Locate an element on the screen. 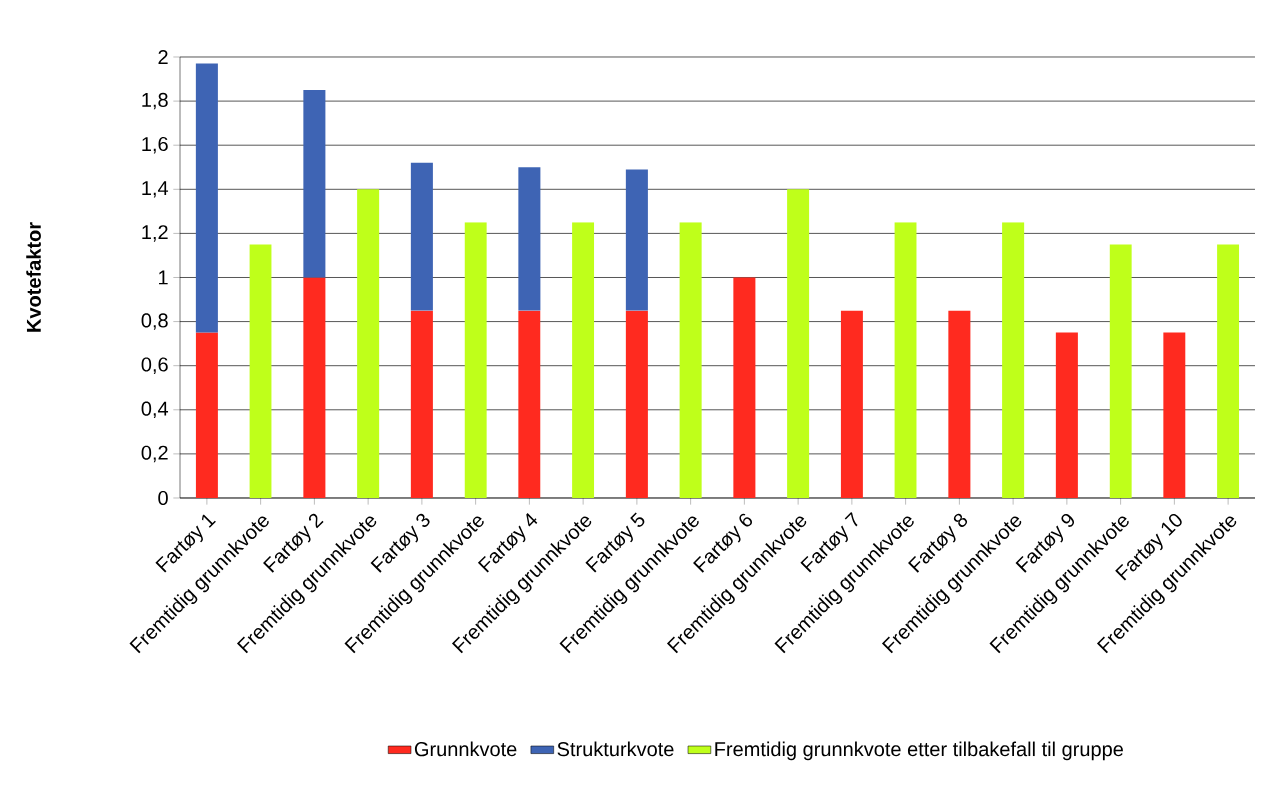 This screenshot has width=1283, height=789. y-tick-label: 0 is located at coordinates (163, 498).